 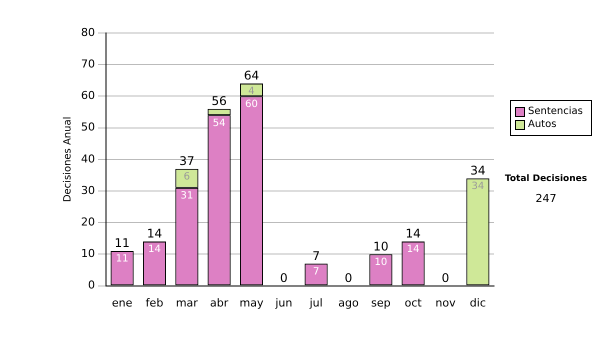 I want to click on total-label: 37, so click(x=186, y=161).